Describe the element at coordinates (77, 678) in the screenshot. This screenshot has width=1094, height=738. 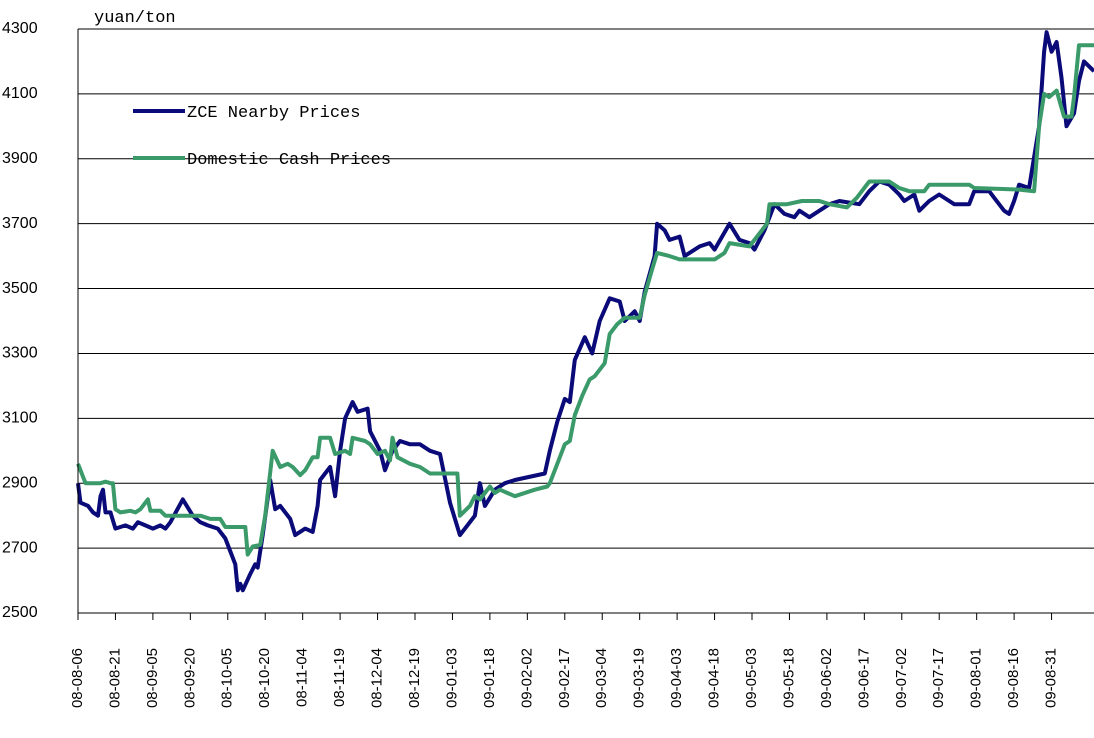
I see `x-tick-label: 08-08-06` at that location.